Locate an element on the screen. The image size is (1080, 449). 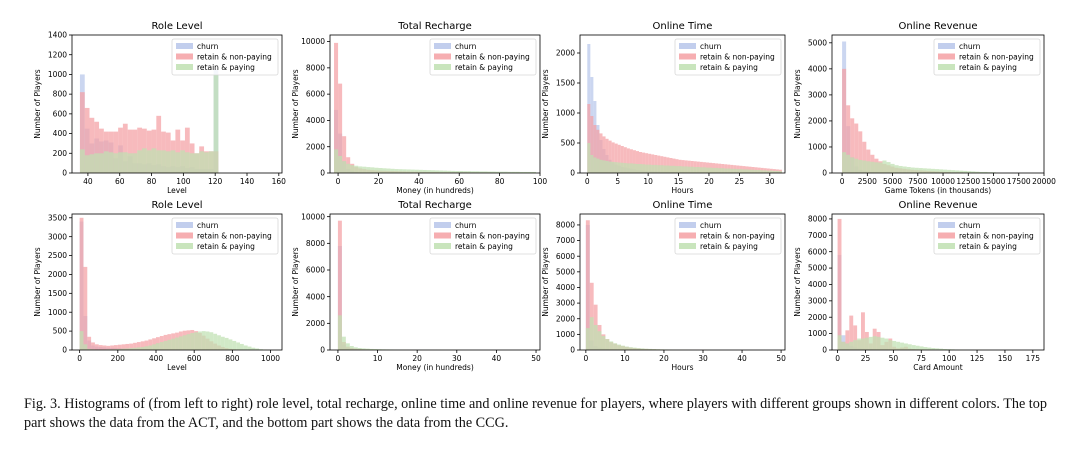
y-tick-label: 2500 is located at coordinates (57, 255).